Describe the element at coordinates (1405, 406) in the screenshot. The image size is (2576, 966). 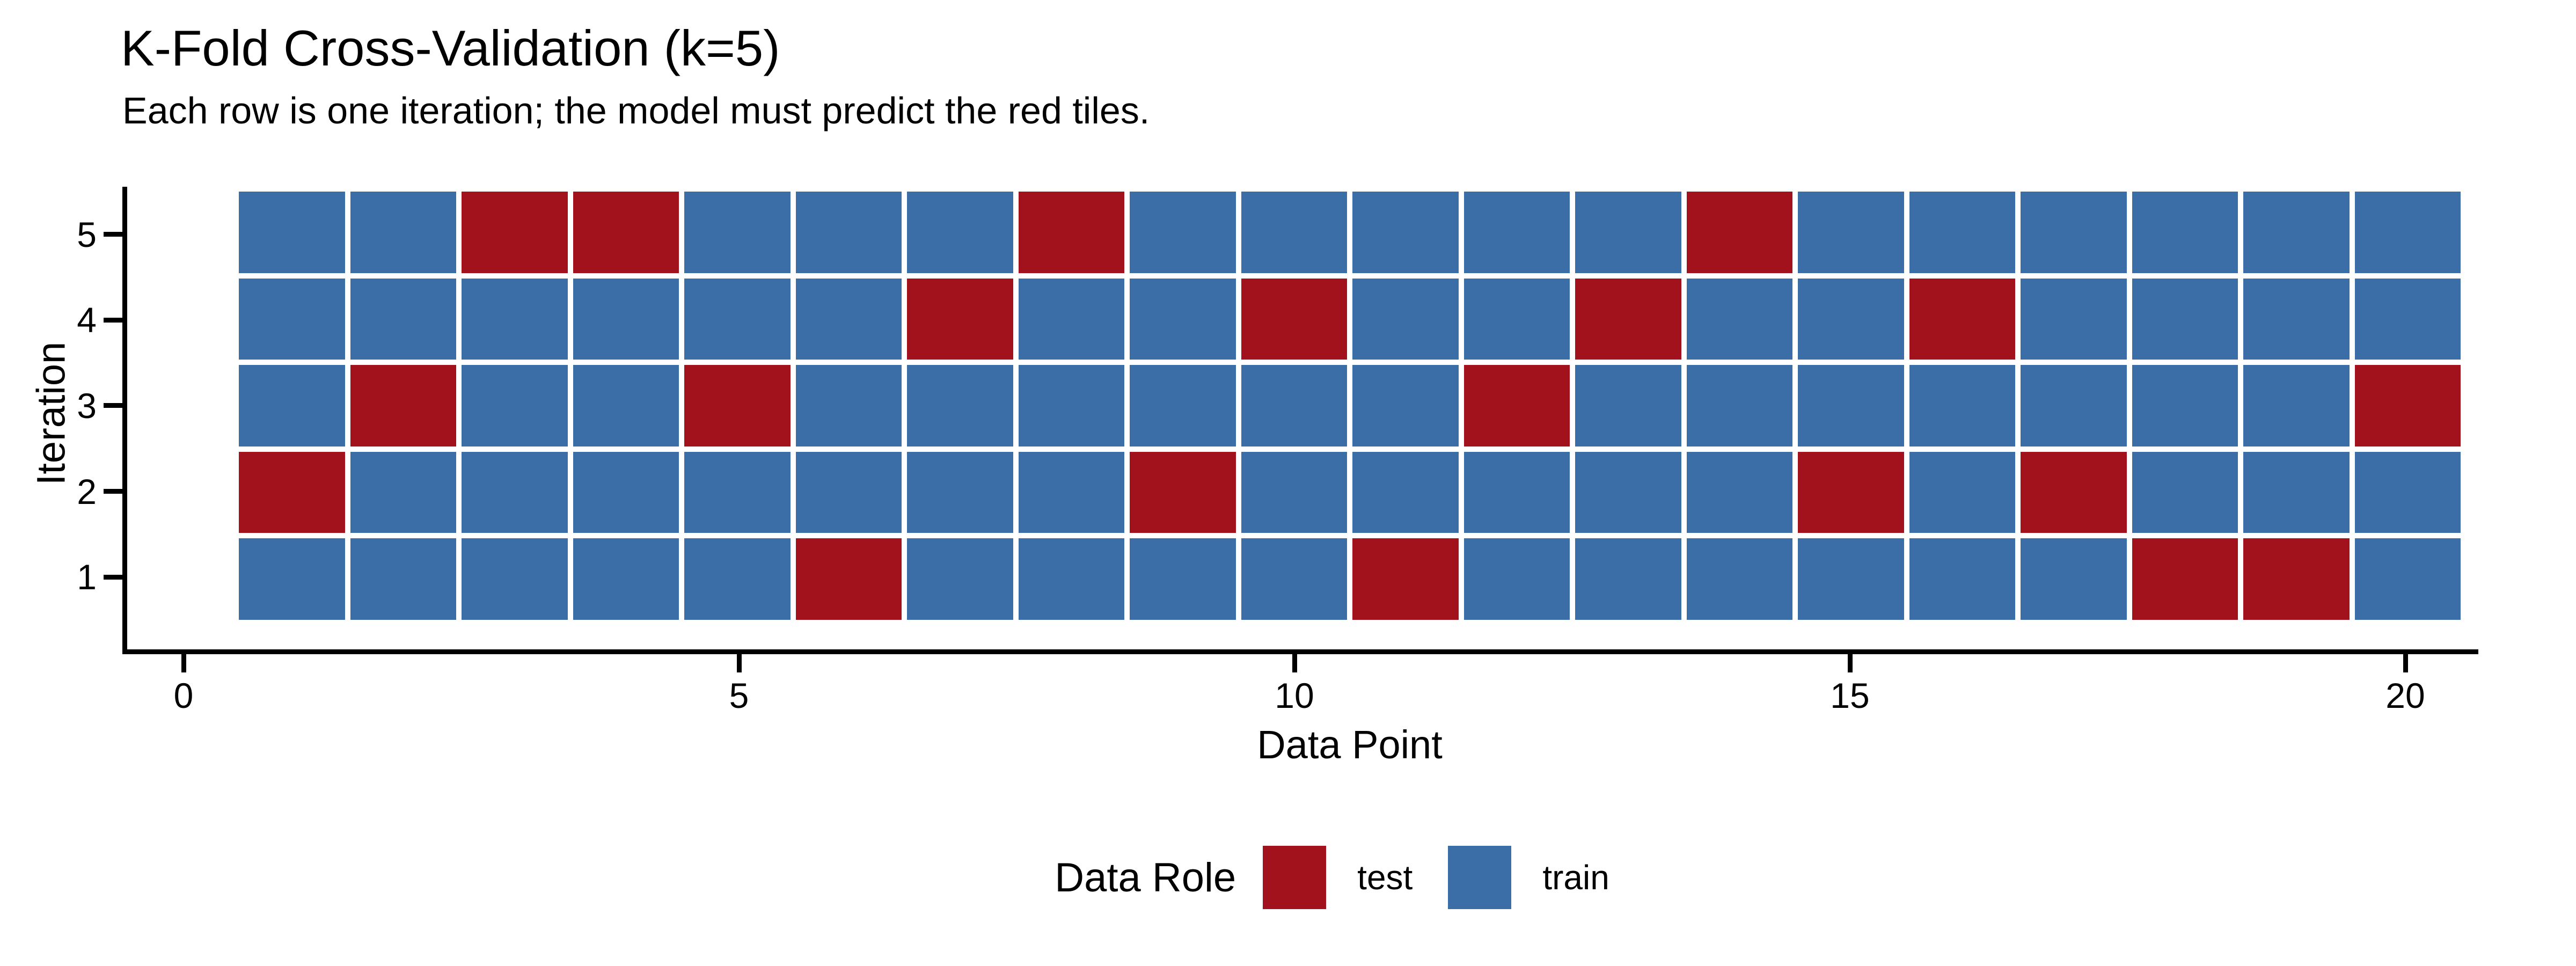
I see `tile-iter3-point11-train` at that location.